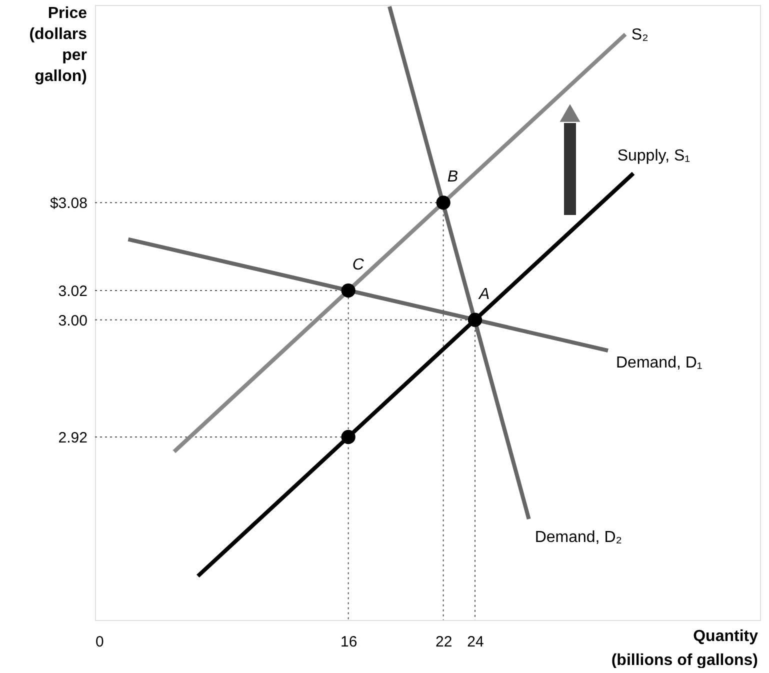  What do you see at coordinates (639, 35) in the screenshot?
I see `series-label: S₂` at bounding box center [639, 35].